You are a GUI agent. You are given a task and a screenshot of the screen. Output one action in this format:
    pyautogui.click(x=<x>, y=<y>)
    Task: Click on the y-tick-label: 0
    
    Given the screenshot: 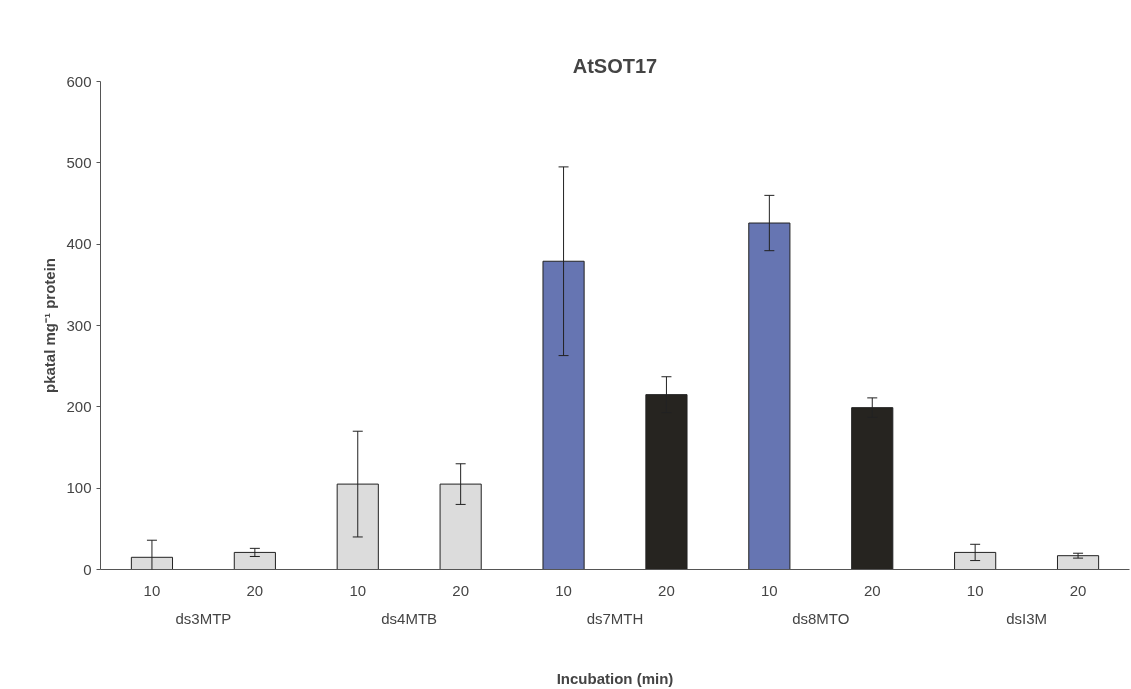 What is the action you would take?
    pyautogui.click(x=87, y=569)
    